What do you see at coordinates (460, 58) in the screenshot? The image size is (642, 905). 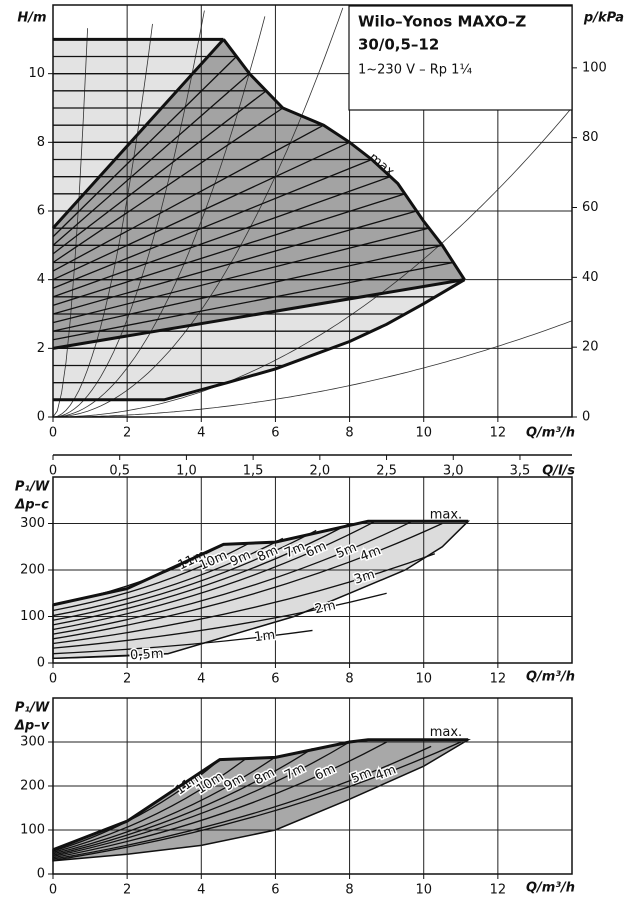 I see `title-box` at bounding box center [460, 58].